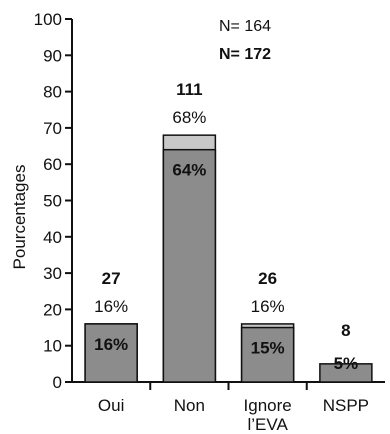 The height and width of the screenshot is (434, 390). Describe the element at coordinates (57, 382) in the screenshot. I see `y-tick-label: 0` at that location.